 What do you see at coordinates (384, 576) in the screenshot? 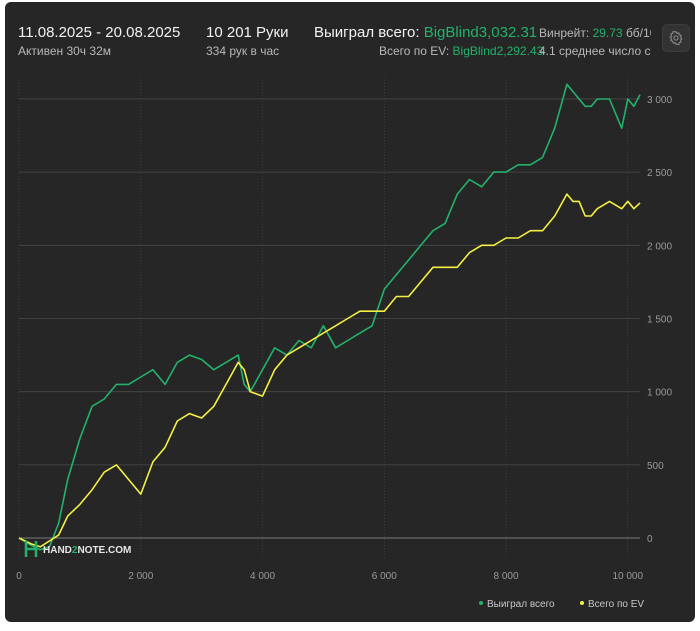
I see `x-tick-label: 6 000` at bounding box center [384, 576].